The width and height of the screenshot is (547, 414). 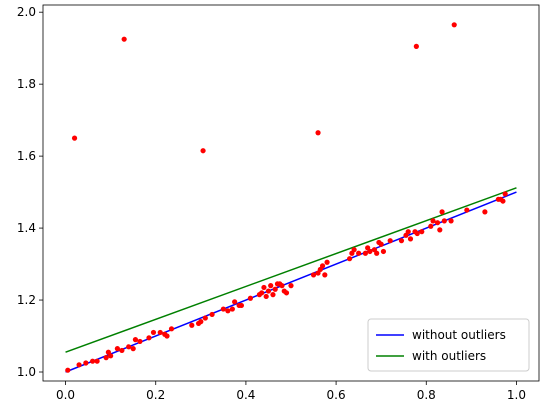 I want to click on y-tick-label: 2.0, so click(x=26, y=12).